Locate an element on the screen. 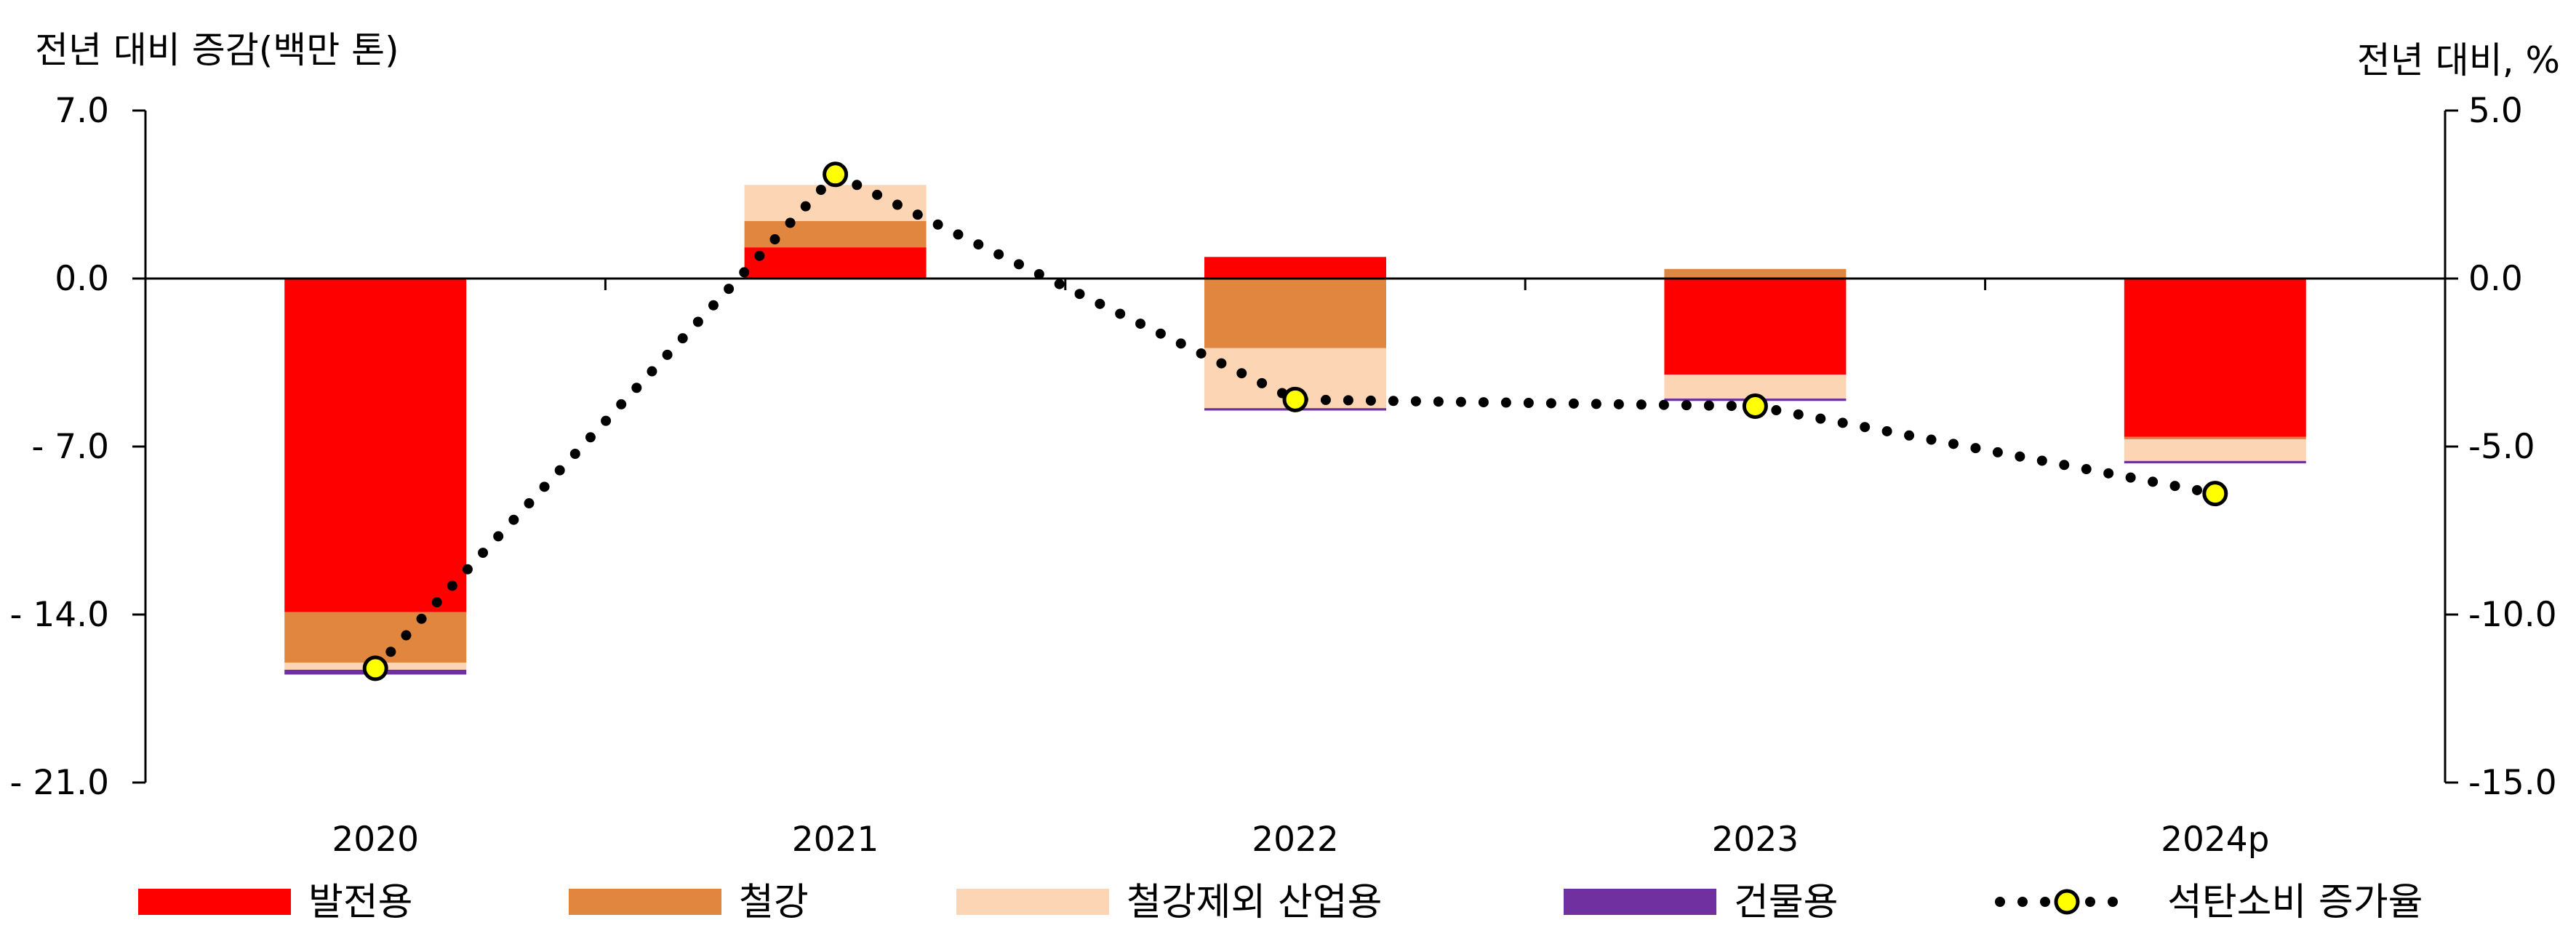 This screenshot has height=944, width=2576. y-left-tick-label: - 21.0 is located at coordinates (59, 783).